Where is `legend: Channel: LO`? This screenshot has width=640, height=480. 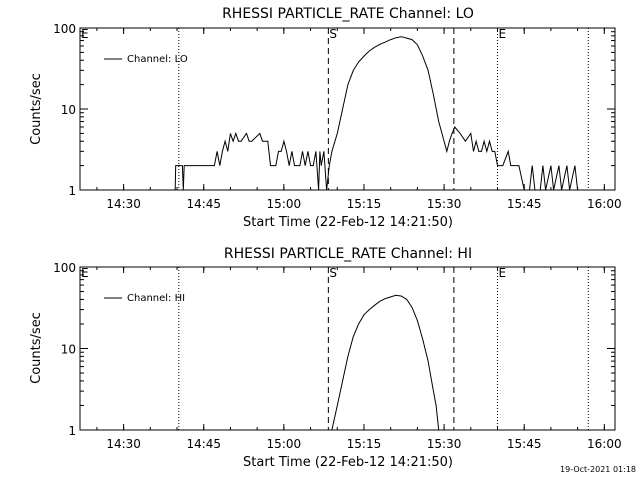 legend: Channel: LO is located at coordinates (146, 59).